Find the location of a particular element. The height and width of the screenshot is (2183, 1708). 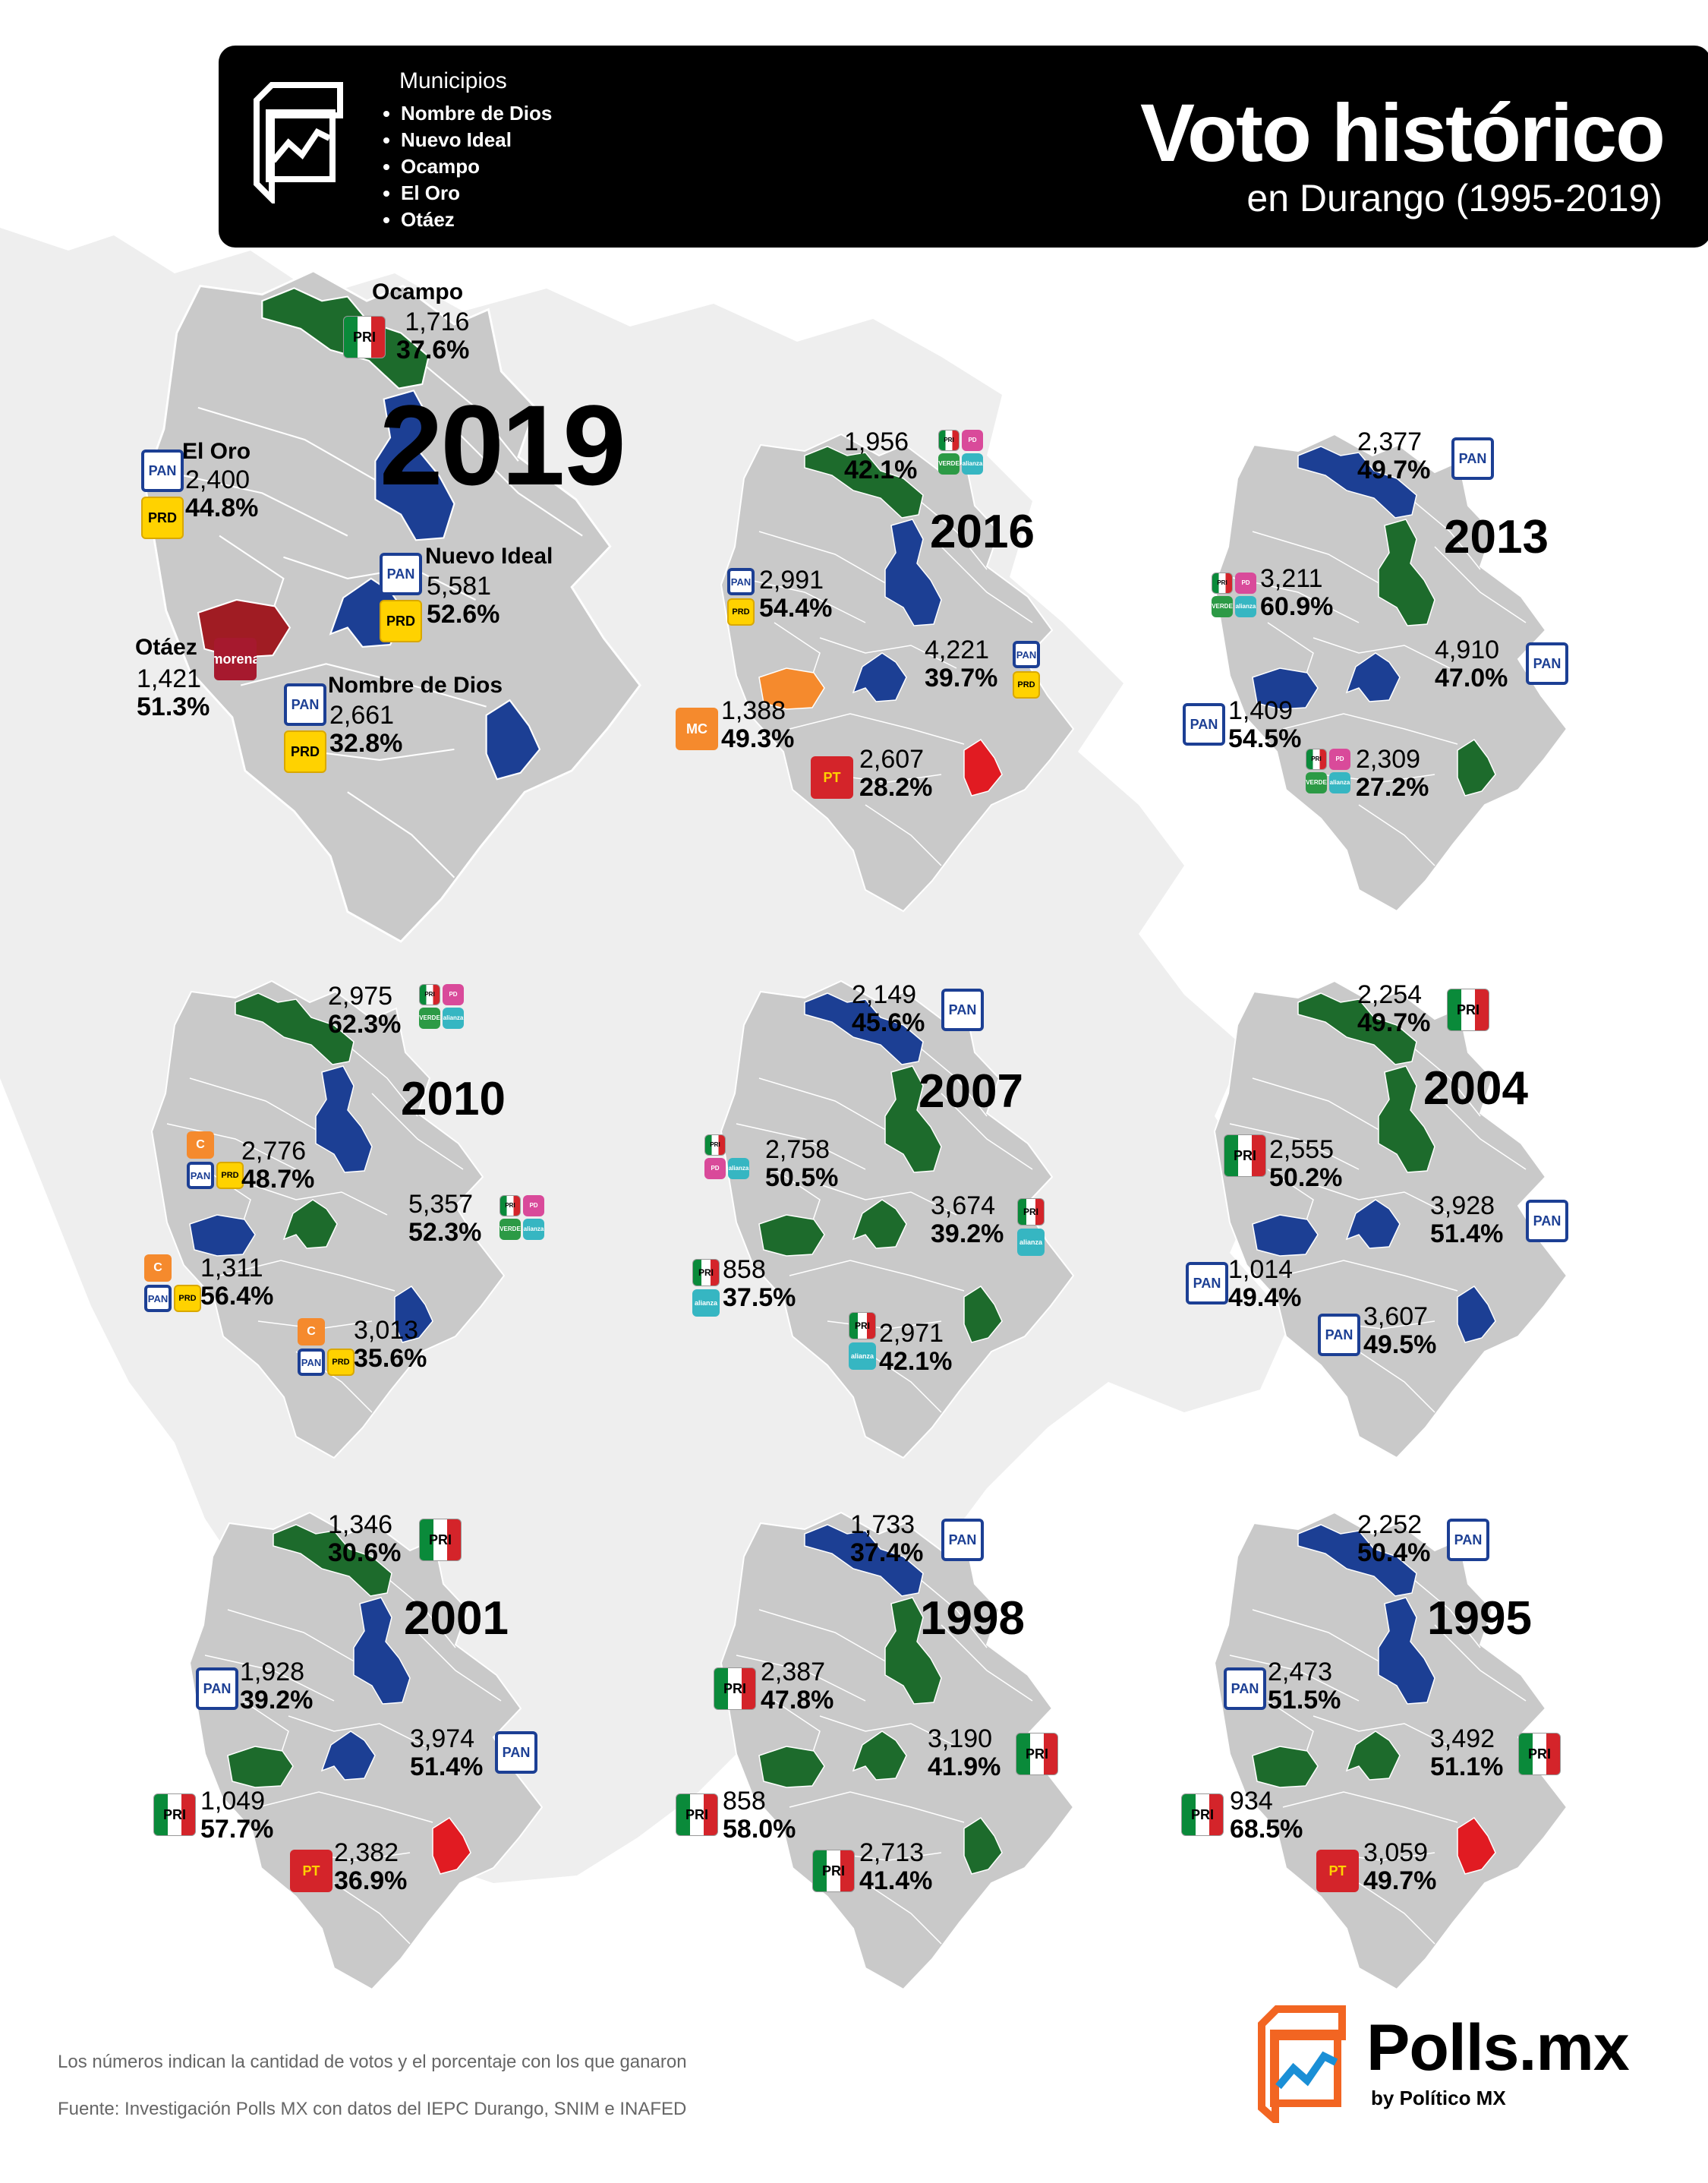

year-title: 2001 is located at coordinates (456, 1618).